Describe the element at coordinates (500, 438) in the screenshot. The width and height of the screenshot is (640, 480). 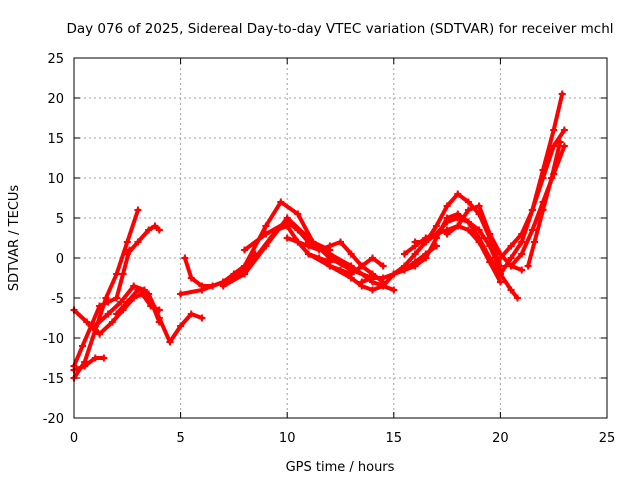
I see `x-tick-label: 20` at that location.